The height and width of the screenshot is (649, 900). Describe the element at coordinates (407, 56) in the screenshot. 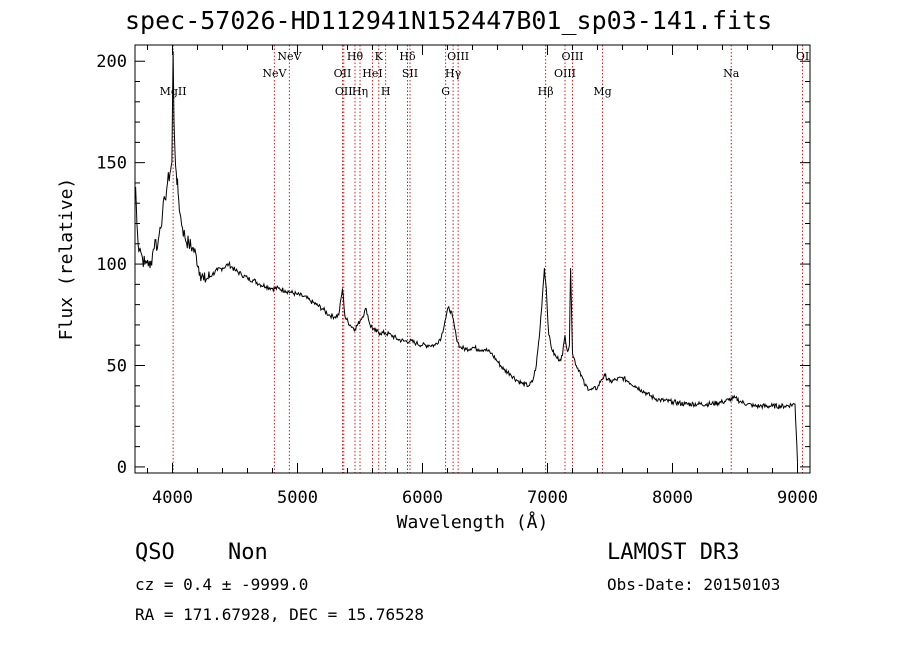

I see `line-label: Hδ` at that location.